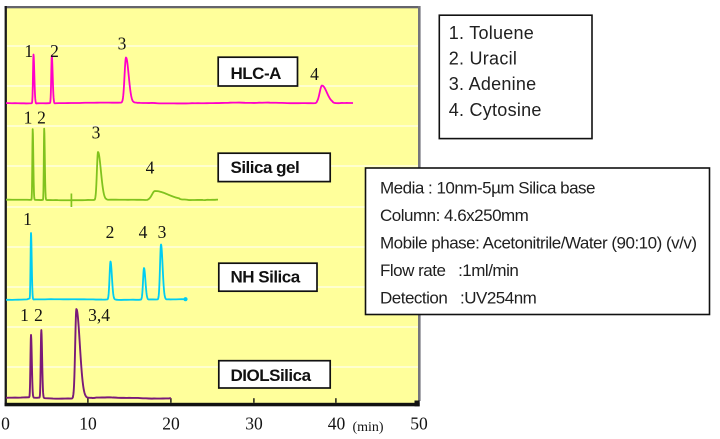 The height and width of the screenshot is (439, 720). I want to click on svg-text: Media : 10nm-5µm Silica base, so click(487, 188).